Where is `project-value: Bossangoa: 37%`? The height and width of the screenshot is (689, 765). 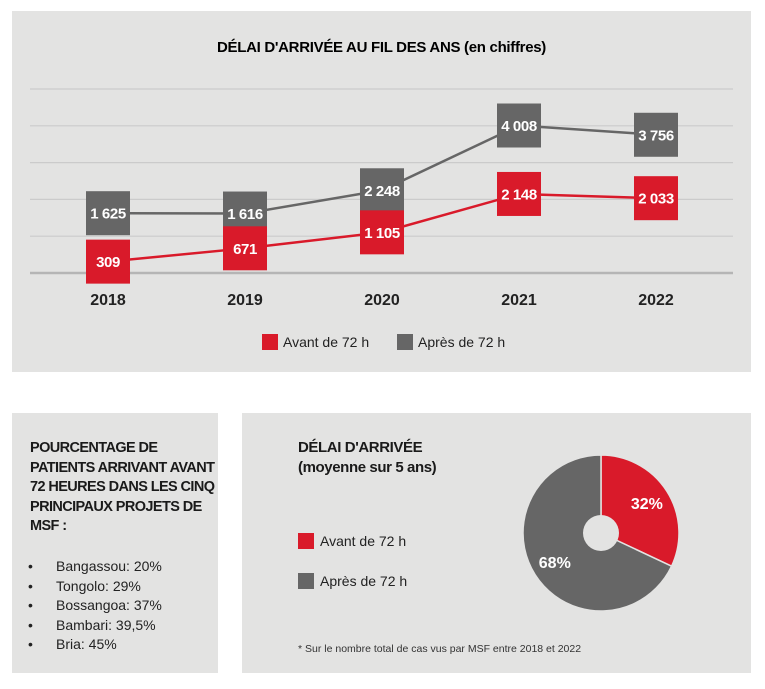
project-value: Bossangoa: 37% is located at coordinates (109, 605).